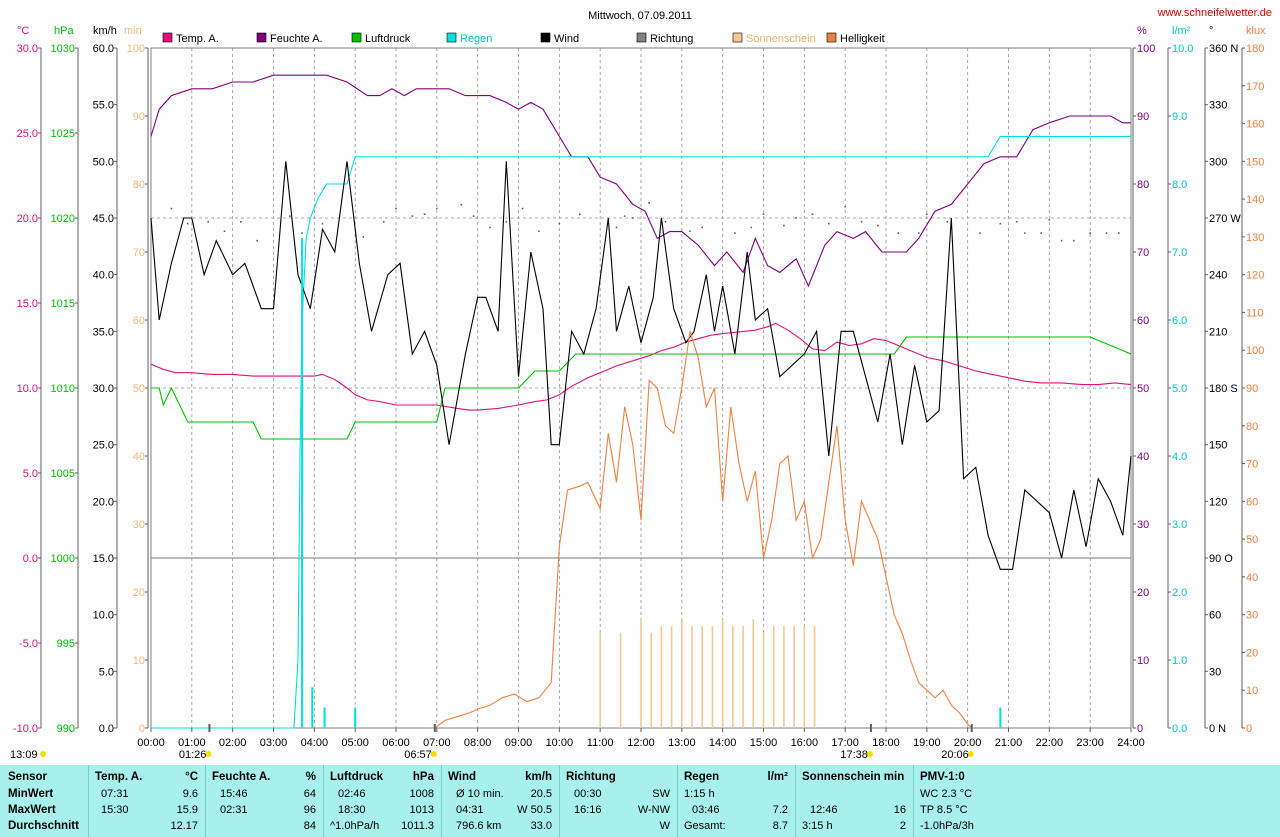 The image size is (1280, 837). What do you see at coordinates (470, 810) in the screenshot?
I see `wind-max-time: 04:31` at bounding box center [470, 810].